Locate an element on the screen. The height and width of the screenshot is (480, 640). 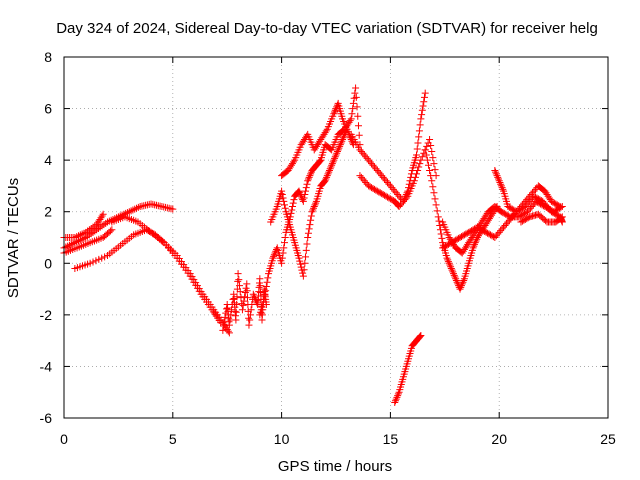
x-tick-label: 20 is located at coordinates (499, 439).